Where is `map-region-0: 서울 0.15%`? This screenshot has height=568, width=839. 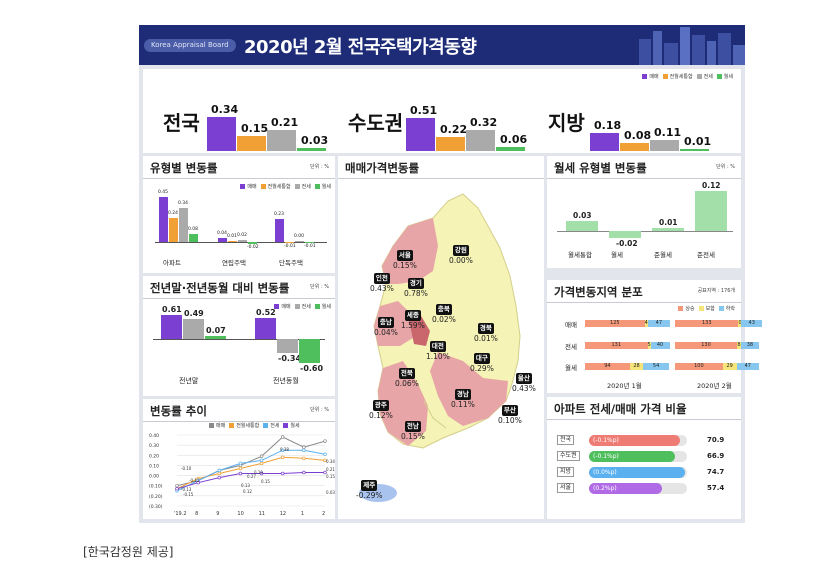 map-region-0: 서울 0.15% is located at coordinates (405, 260).